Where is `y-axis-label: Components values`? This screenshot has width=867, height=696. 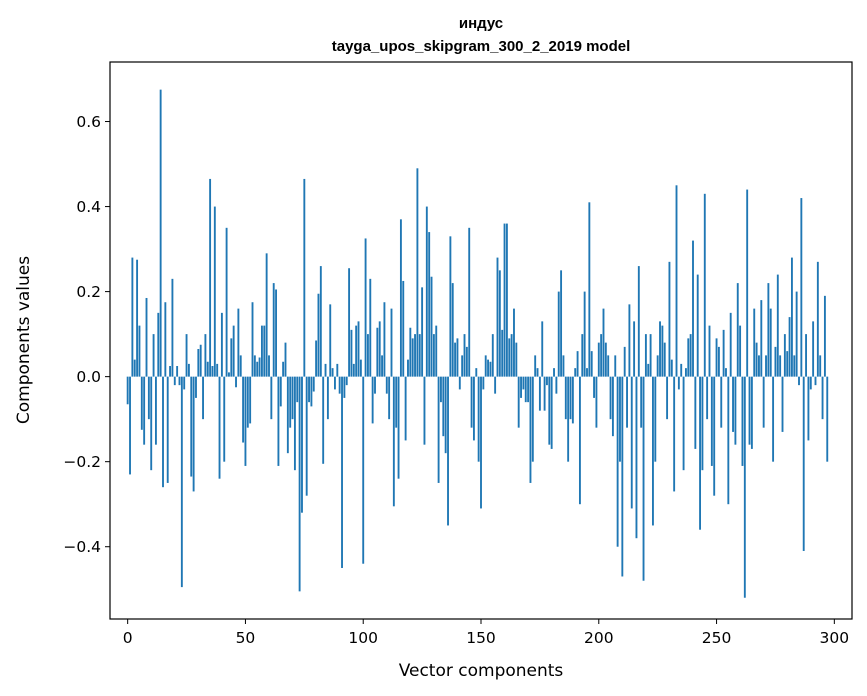 y-axis-label: Components values is located at coordinates (24, 340).